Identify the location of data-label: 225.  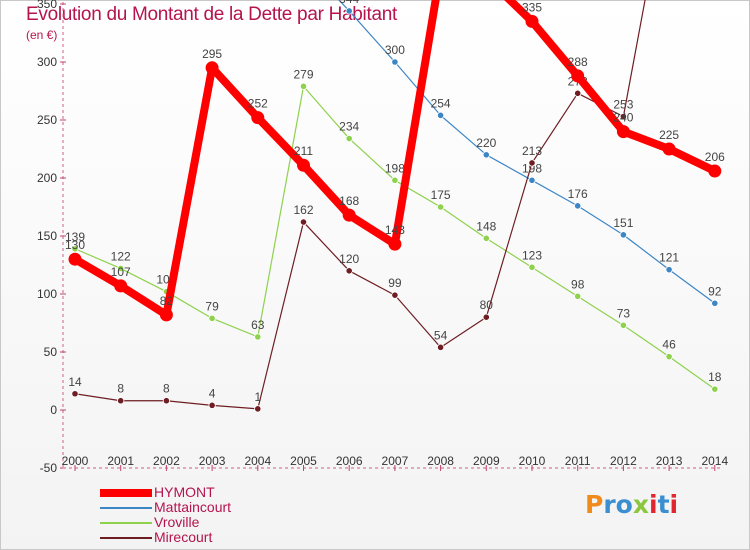
(669, 135).